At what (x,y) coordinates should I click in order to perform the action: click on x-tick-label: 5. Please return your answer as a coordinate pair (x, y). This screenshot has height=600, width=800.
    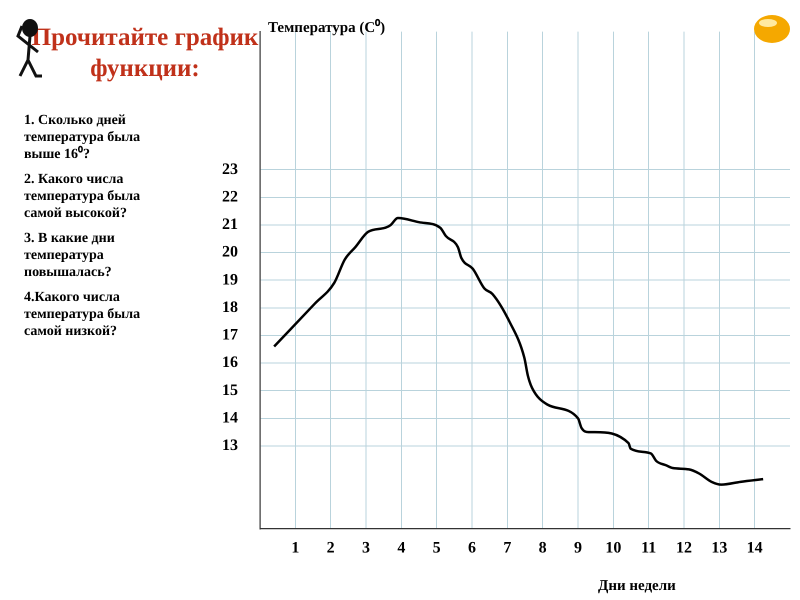
    Looking at the image, I should click on (436, 548).